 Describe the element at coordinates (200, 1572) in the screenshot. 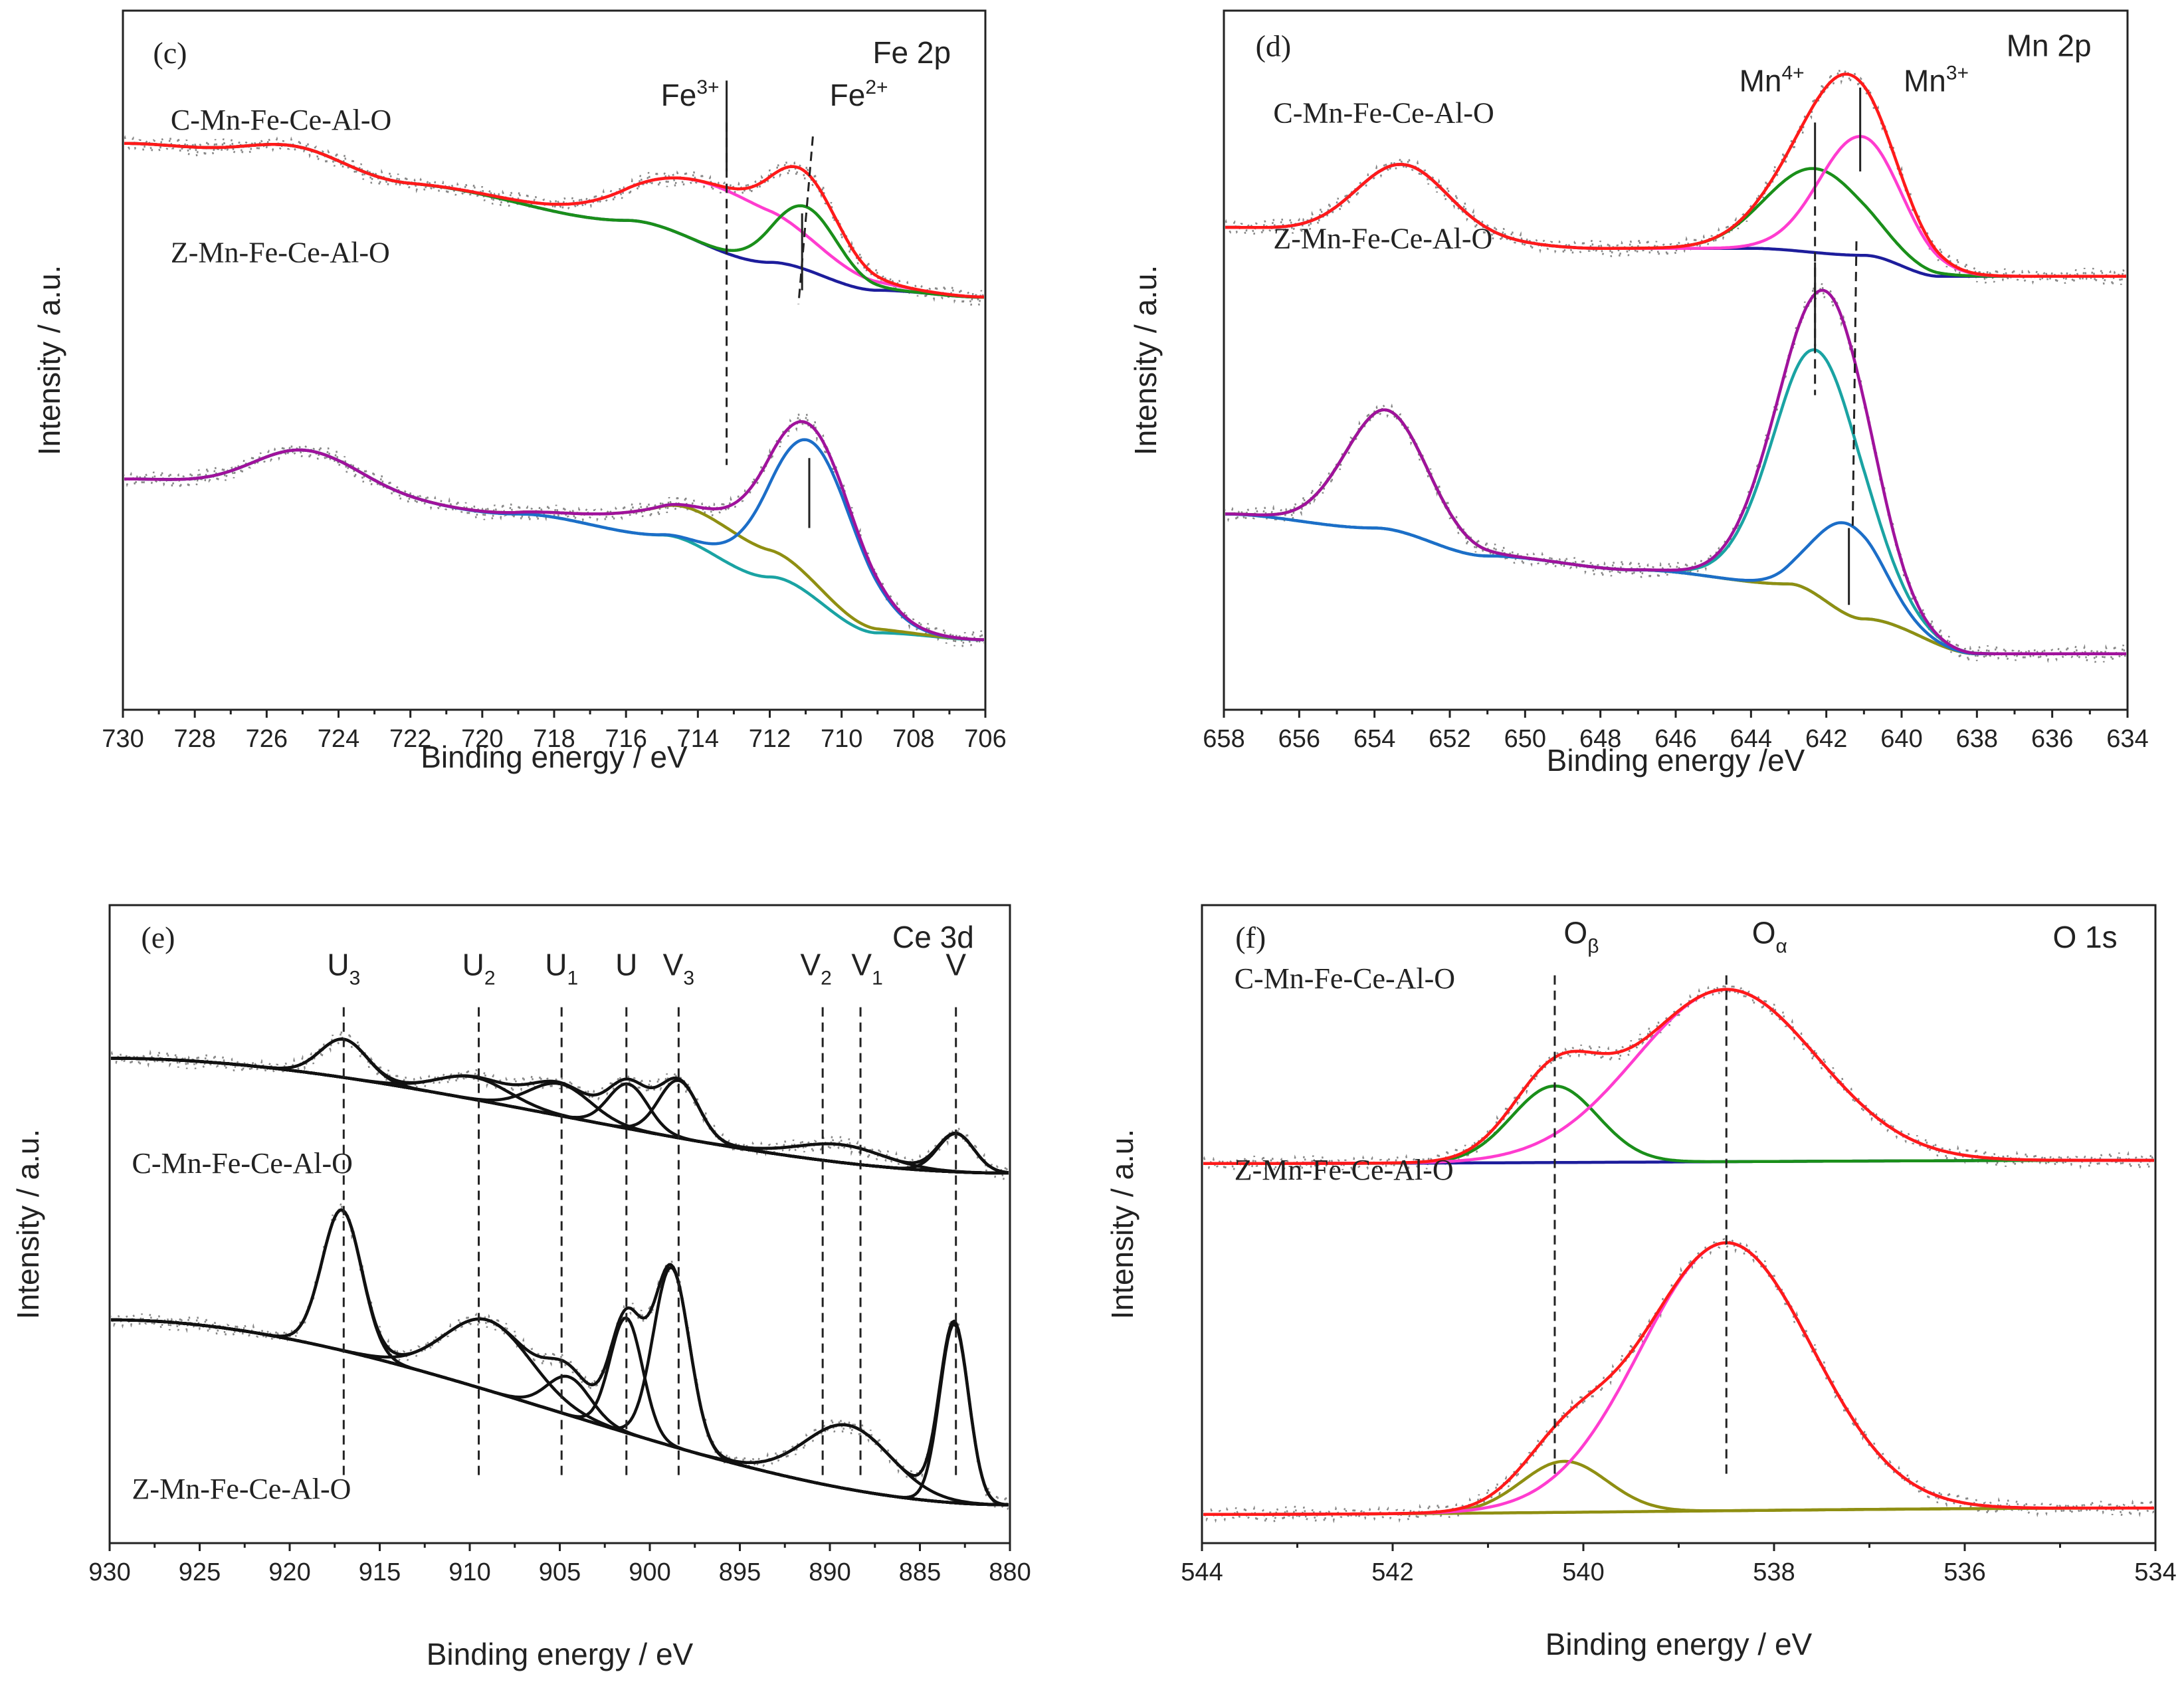

I see `x-tick-label: 925` at that location.